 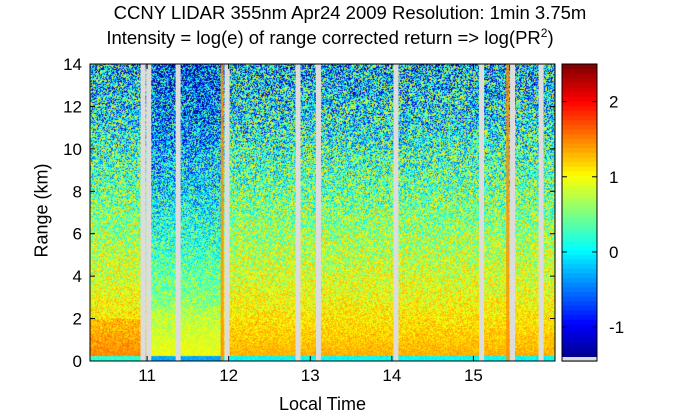 What do you see at coordinates (77, 319) in the screenshot?
I see `y-tick-label-1: 2` at bounding box center [77, 319].